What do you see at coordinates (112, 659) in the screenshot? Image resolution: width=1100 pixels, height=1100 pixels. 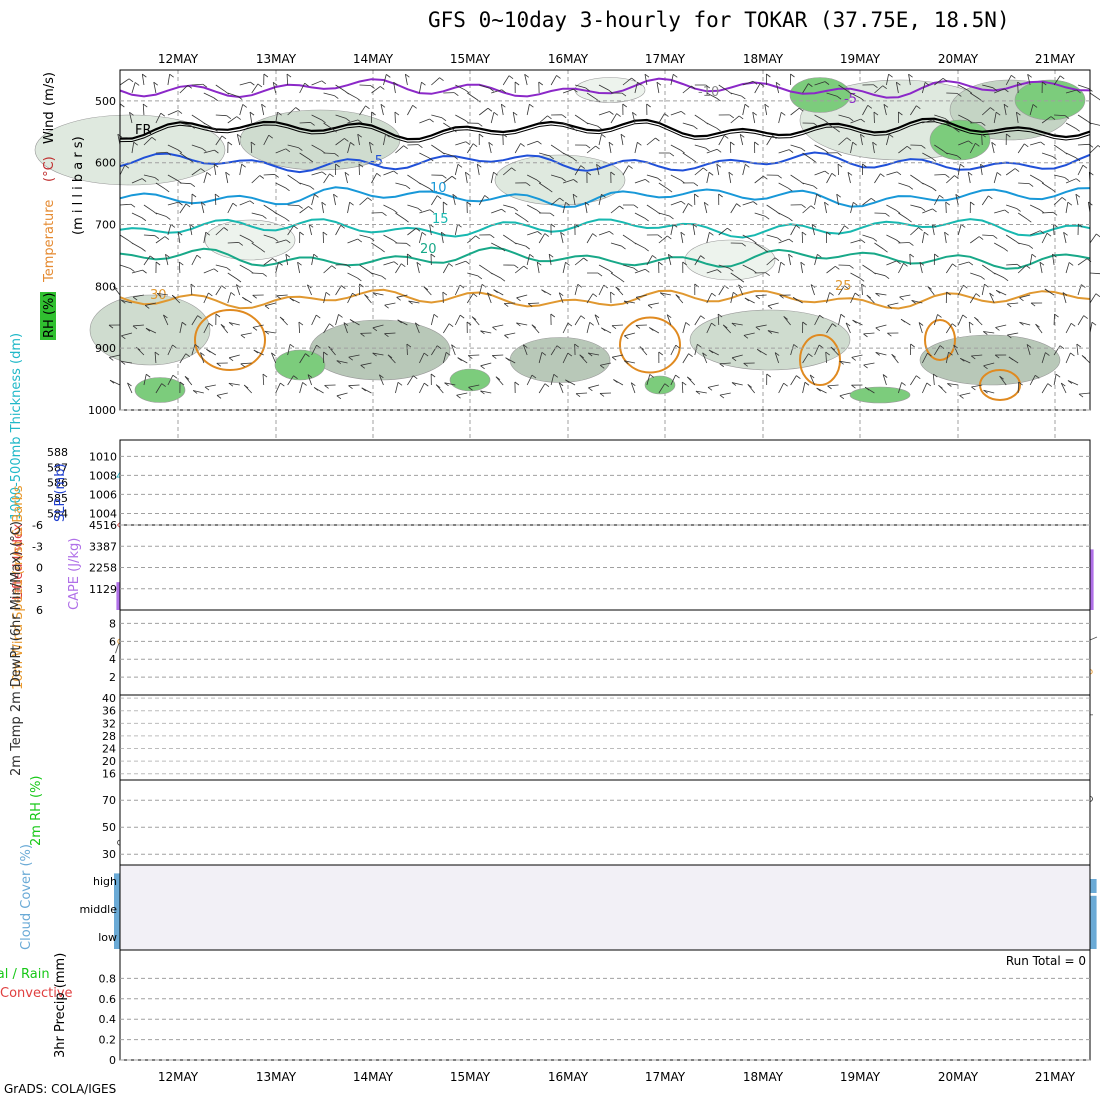 I see `wind-tick-label: 4` at bounding box center [112, 659].